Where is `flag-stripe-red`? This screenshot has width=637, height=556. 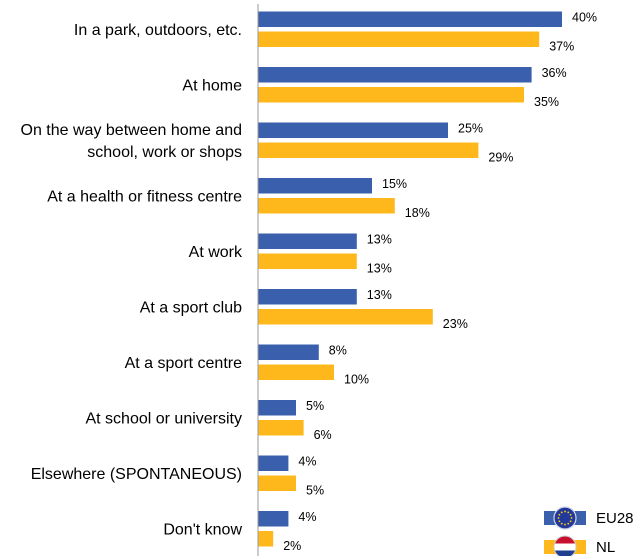
flag-stripe-red is located at coordinates (565, 540).